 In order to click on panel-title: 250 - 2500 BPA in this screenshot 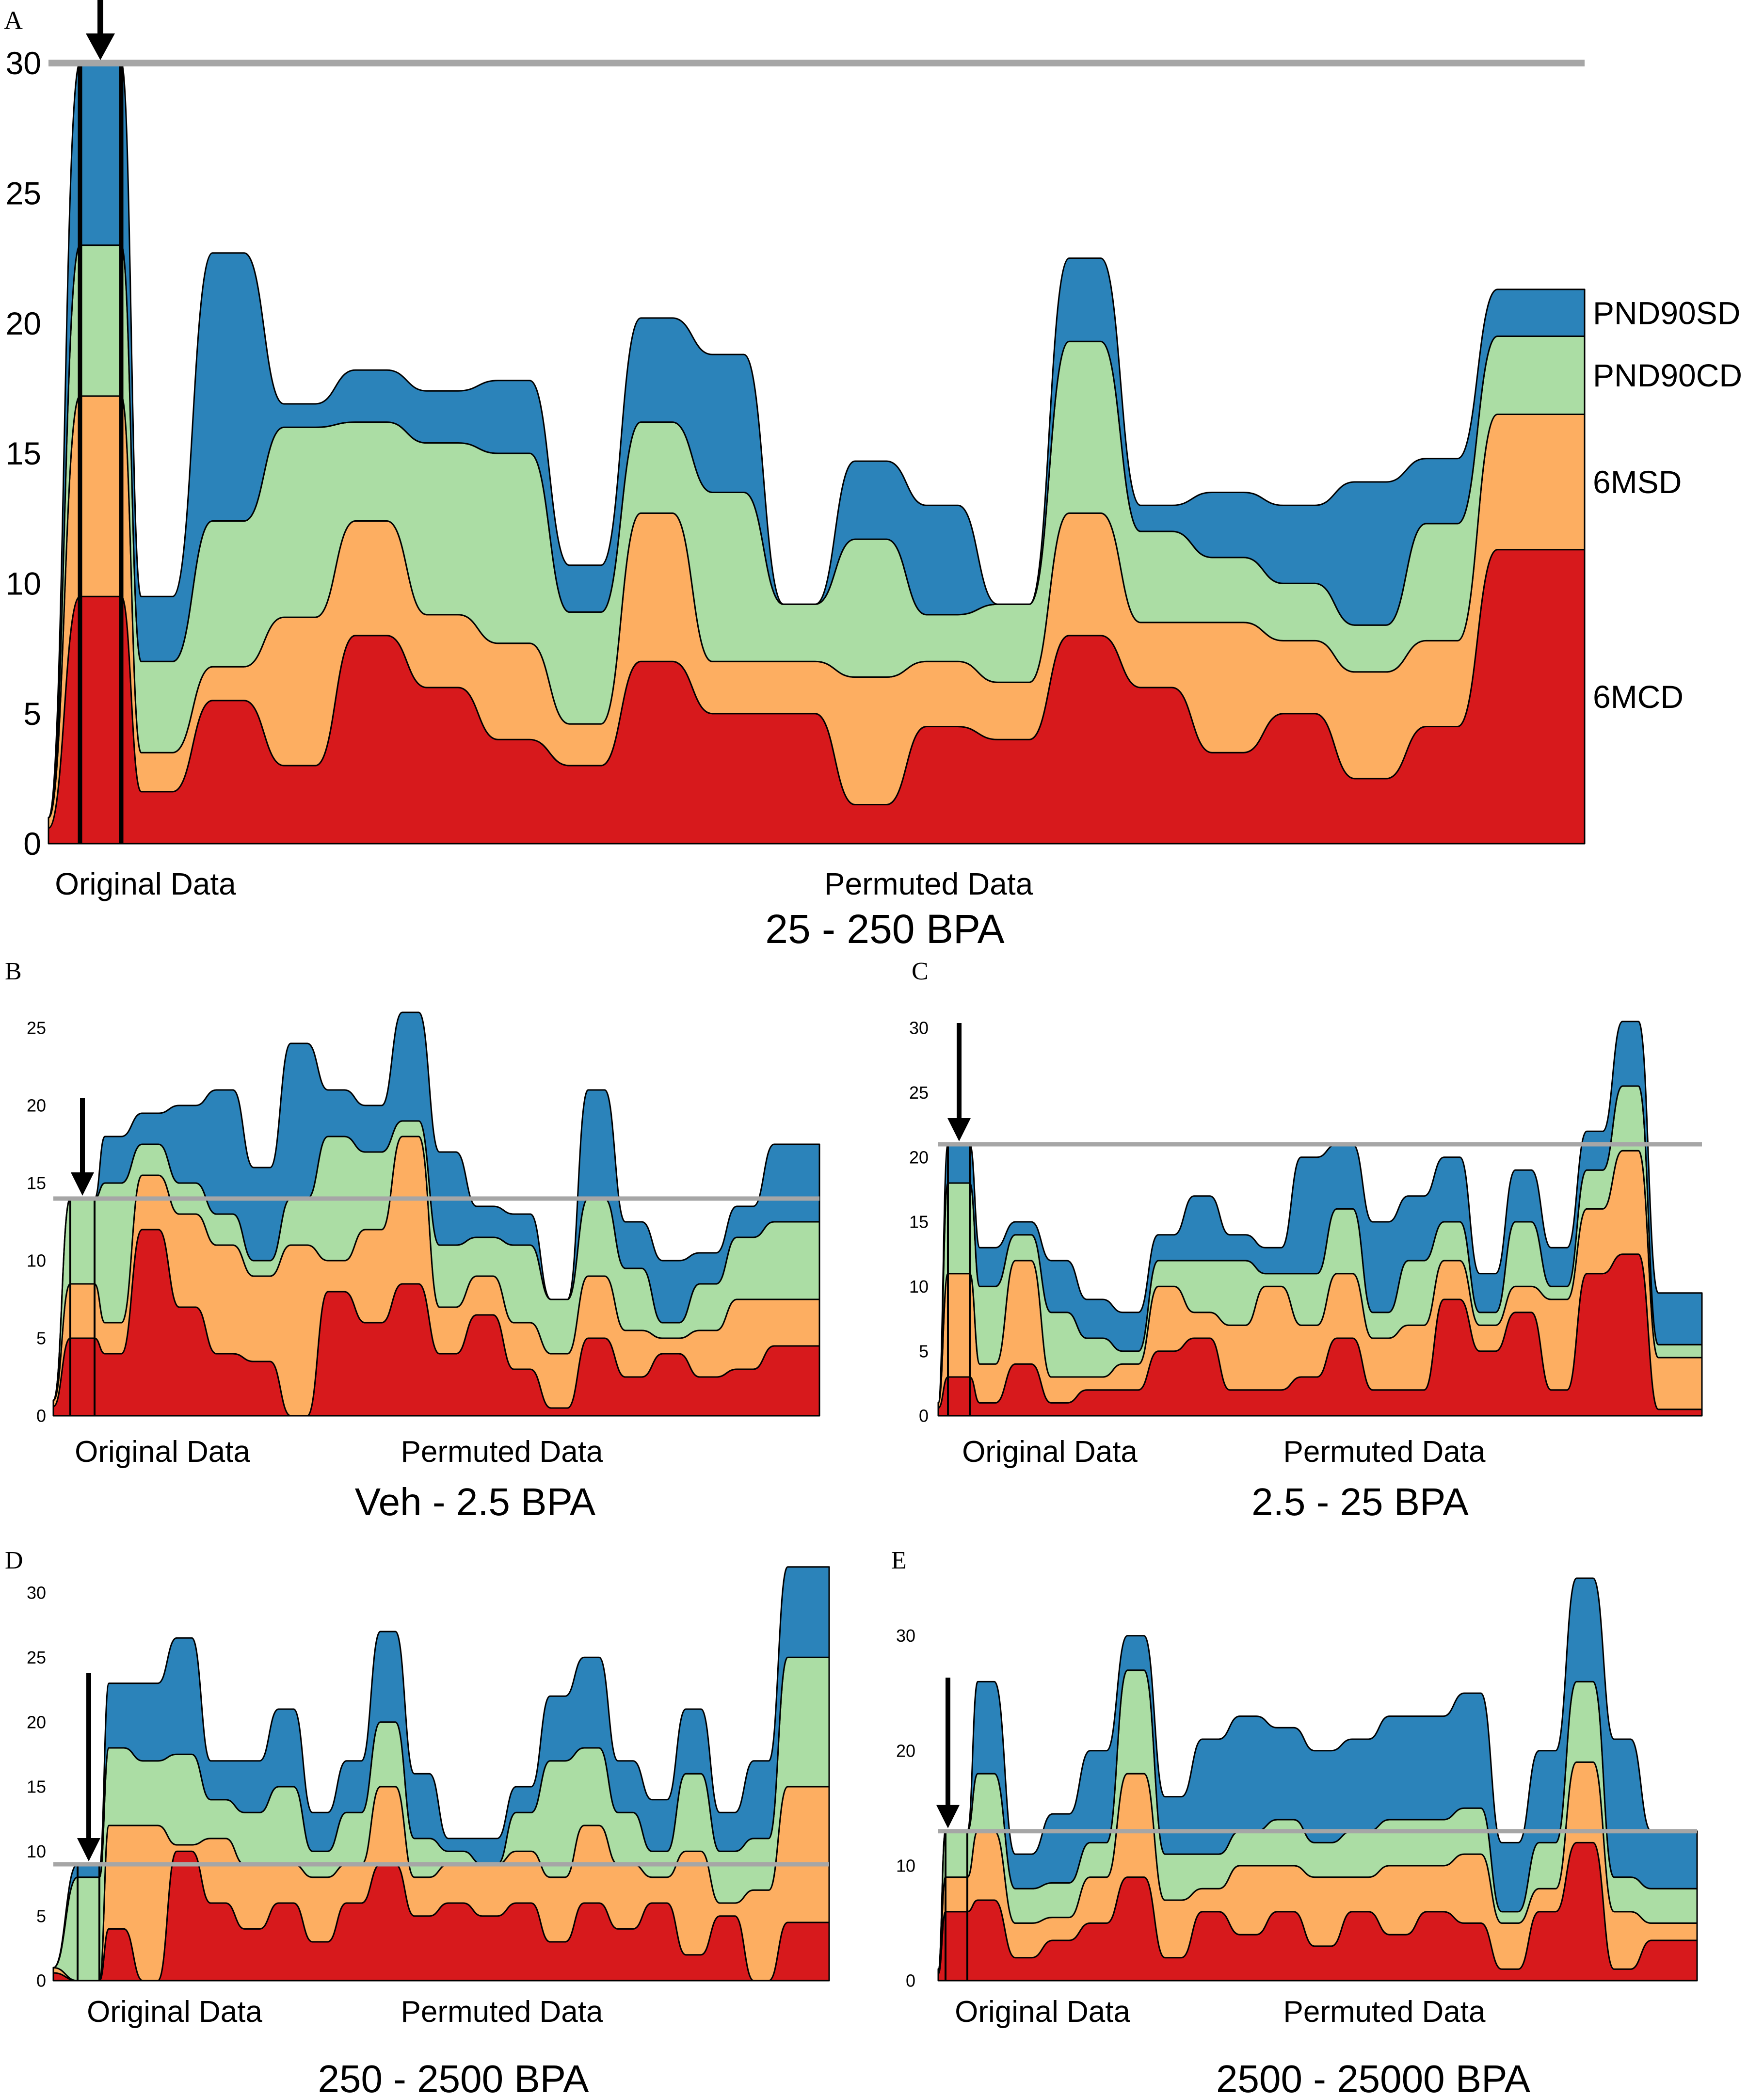, I will do `click(454, 2076)`.